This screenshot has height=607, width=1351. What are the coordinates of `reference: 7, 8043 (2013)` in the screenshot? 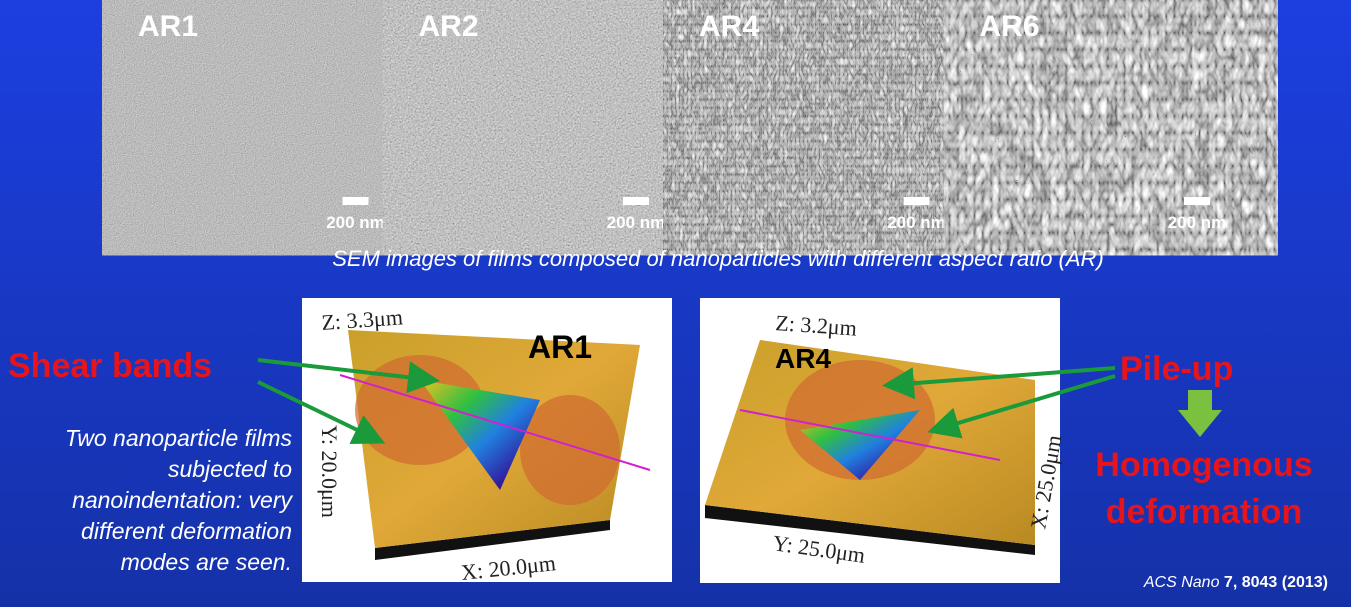 It's located at (1276, 582).